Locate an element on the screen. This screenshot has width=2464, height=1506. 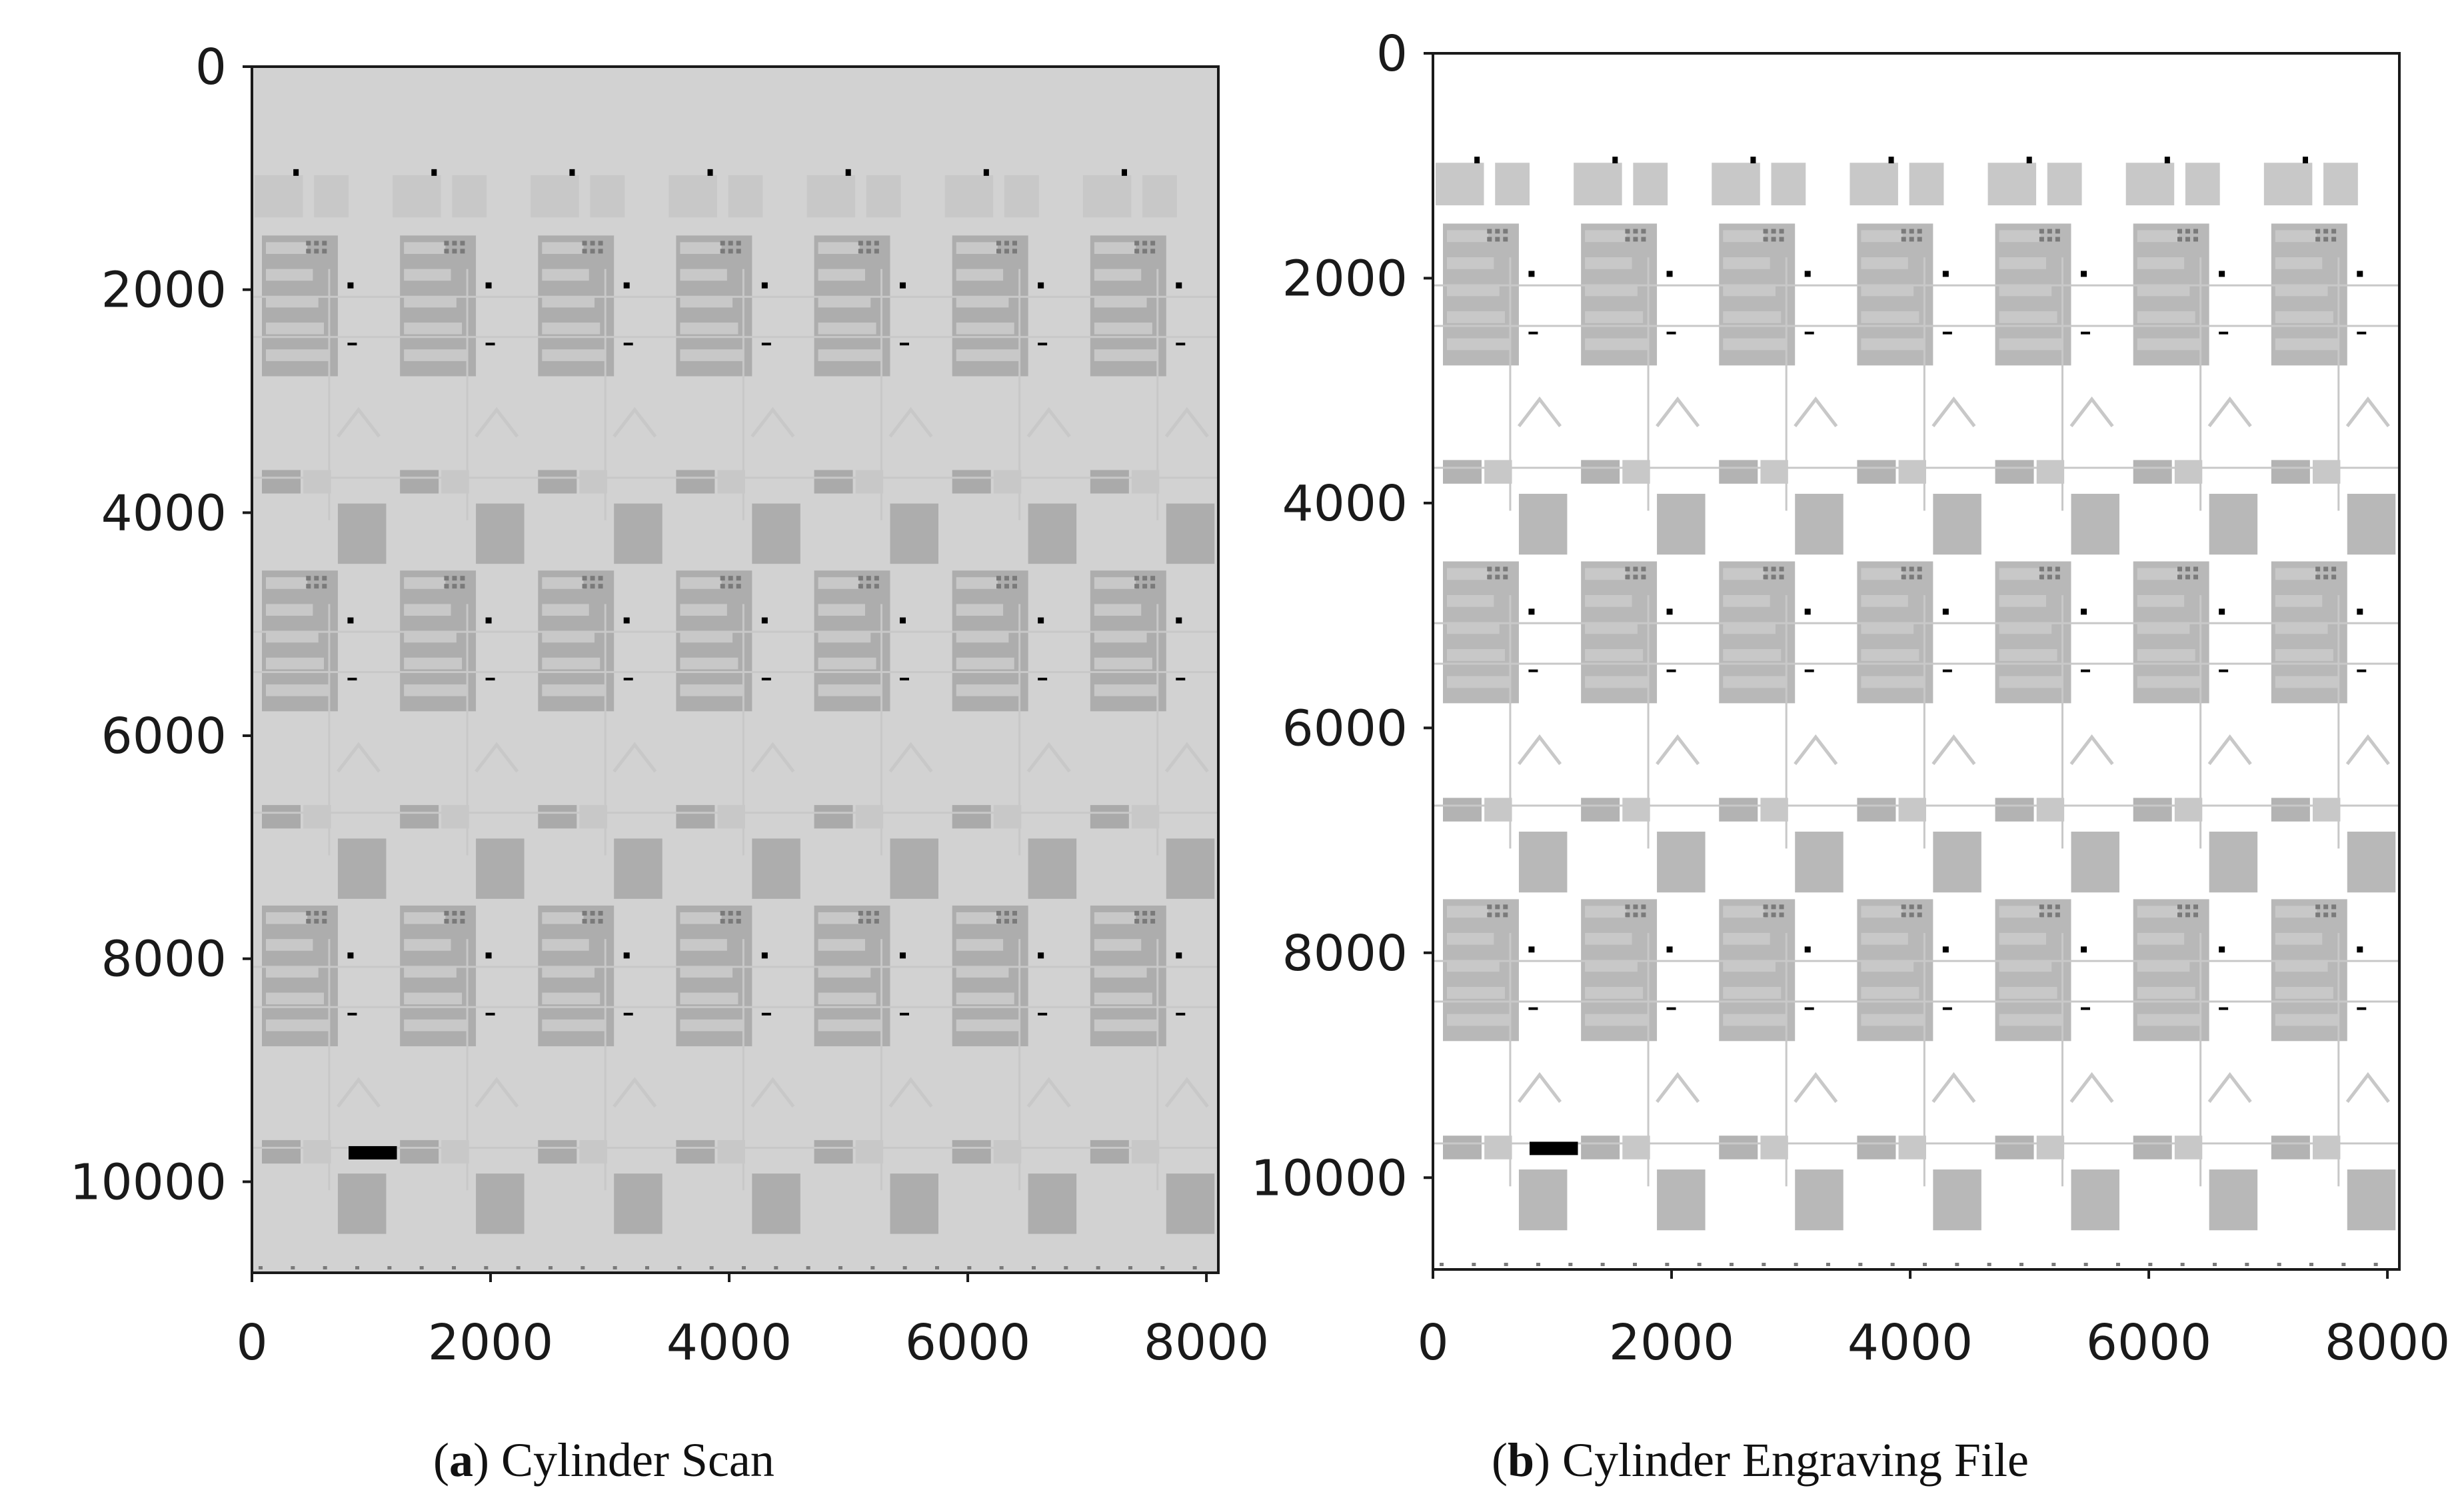
caption-b-text: Cylinder Engraving File is located at coordinates (1795, 1460).